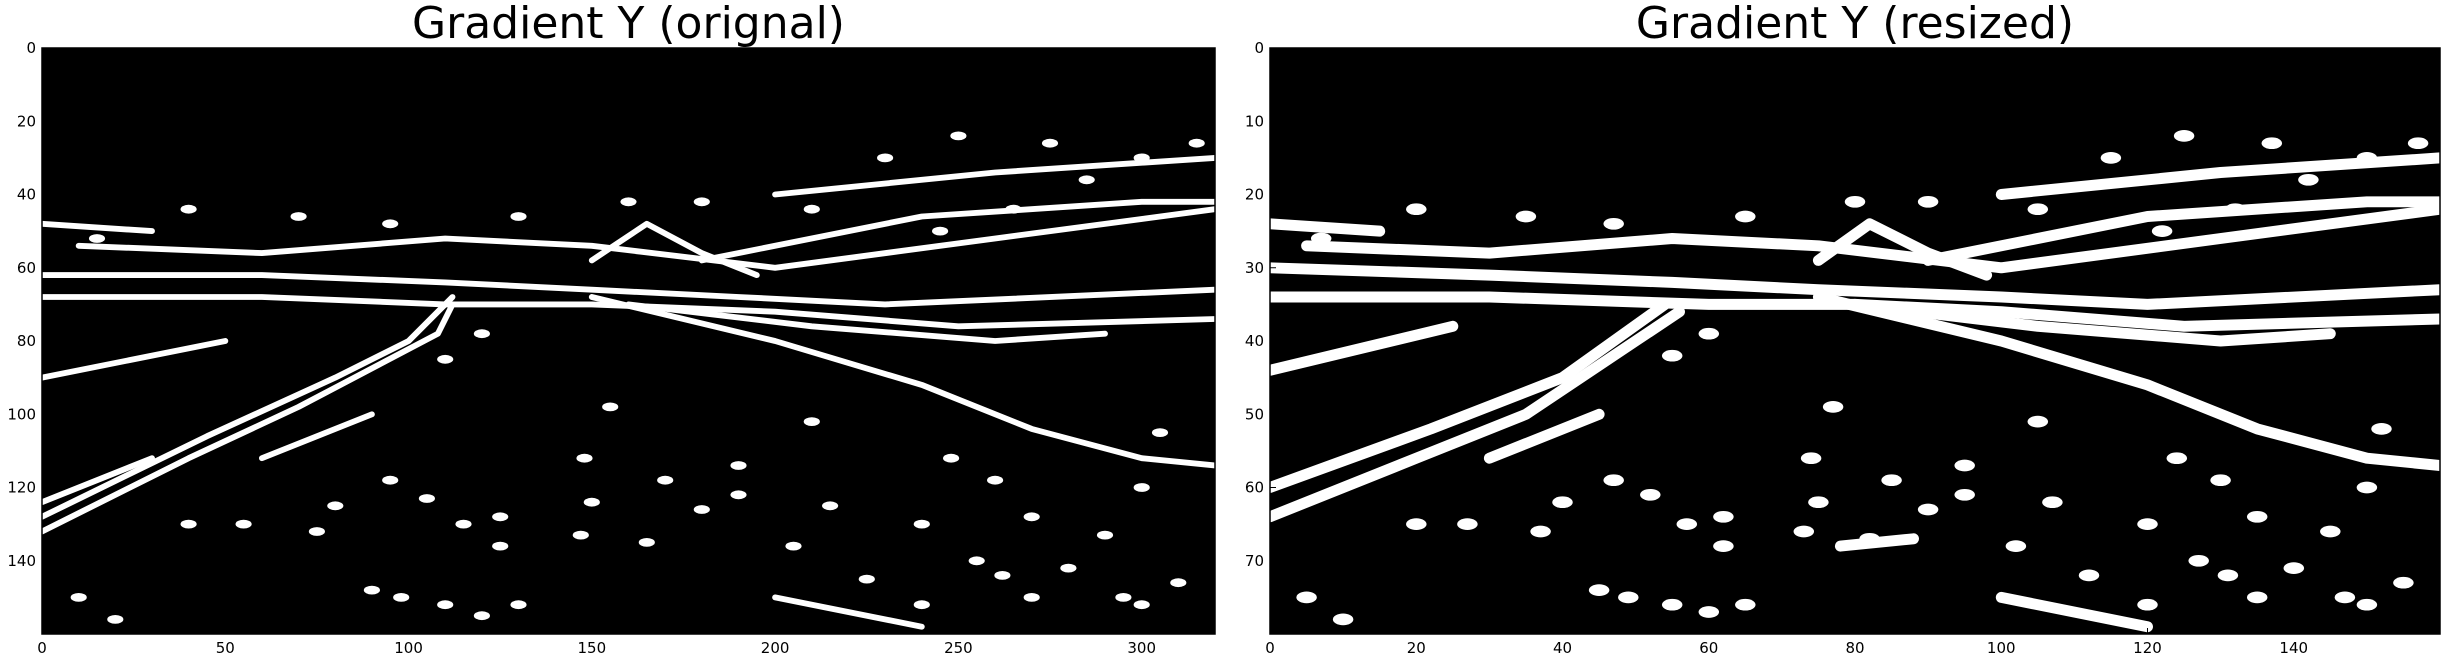  I want to click on y-tick-label: 30, so click(1254, 268).